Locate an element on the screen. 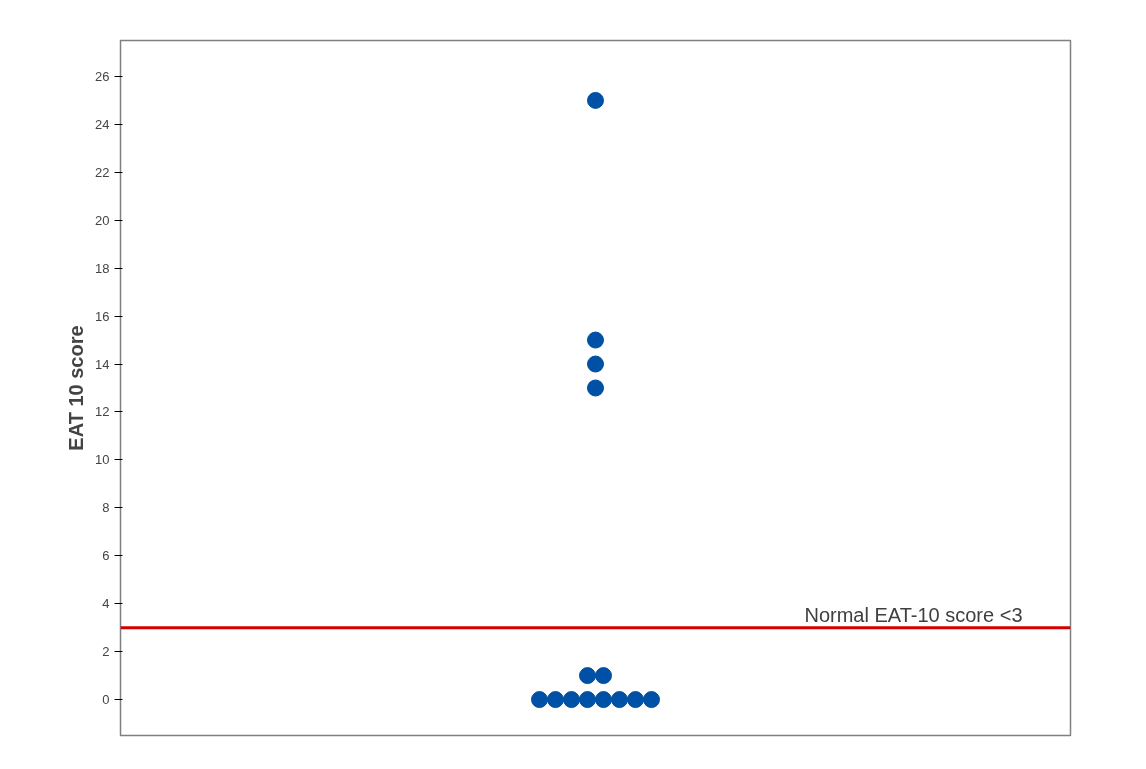 Image resolution: width=1146 pixels, height=769 pixels. ref-line-label: Normal EAT-10 score <3 is located at coordinates (913, 614).